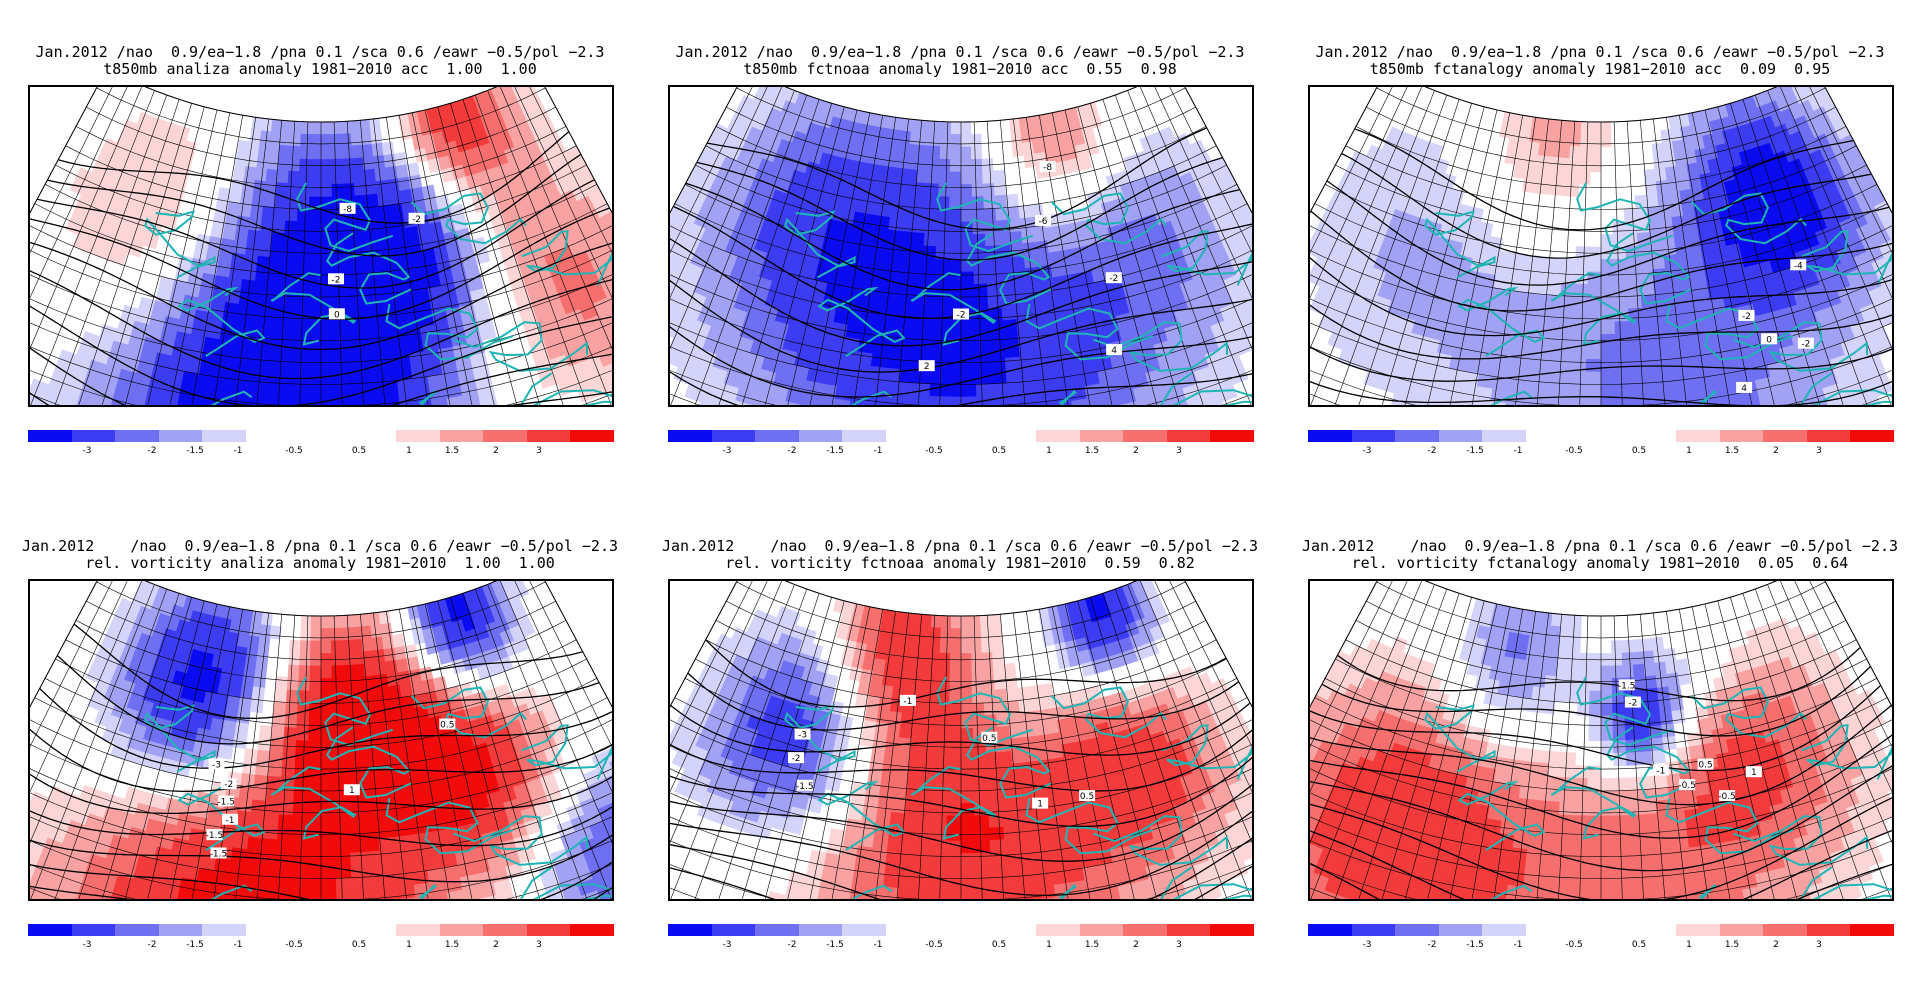 This screenshot has height=988, width=1920. I want to click on map-contour-label: 2, so click(927, 367).